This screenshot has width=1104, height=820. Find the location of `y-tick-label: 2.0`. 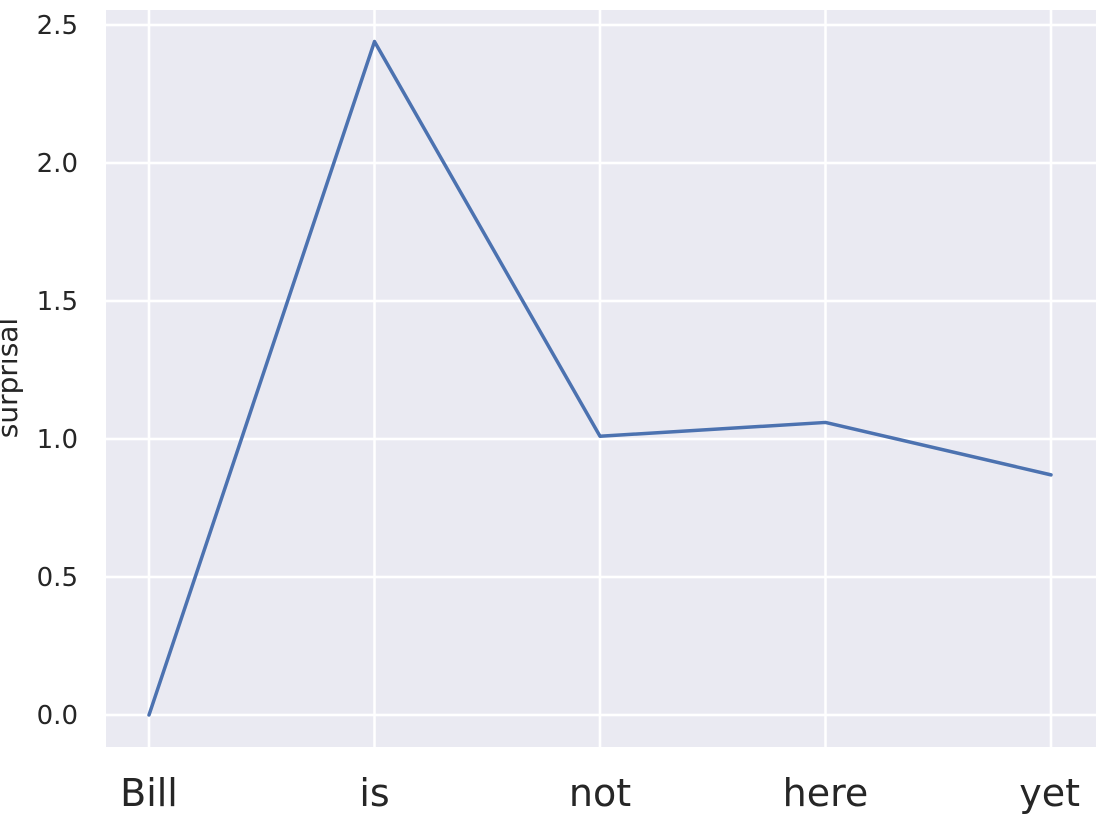

y-tick-label: 2.0 is located at coordinates (57, 164).